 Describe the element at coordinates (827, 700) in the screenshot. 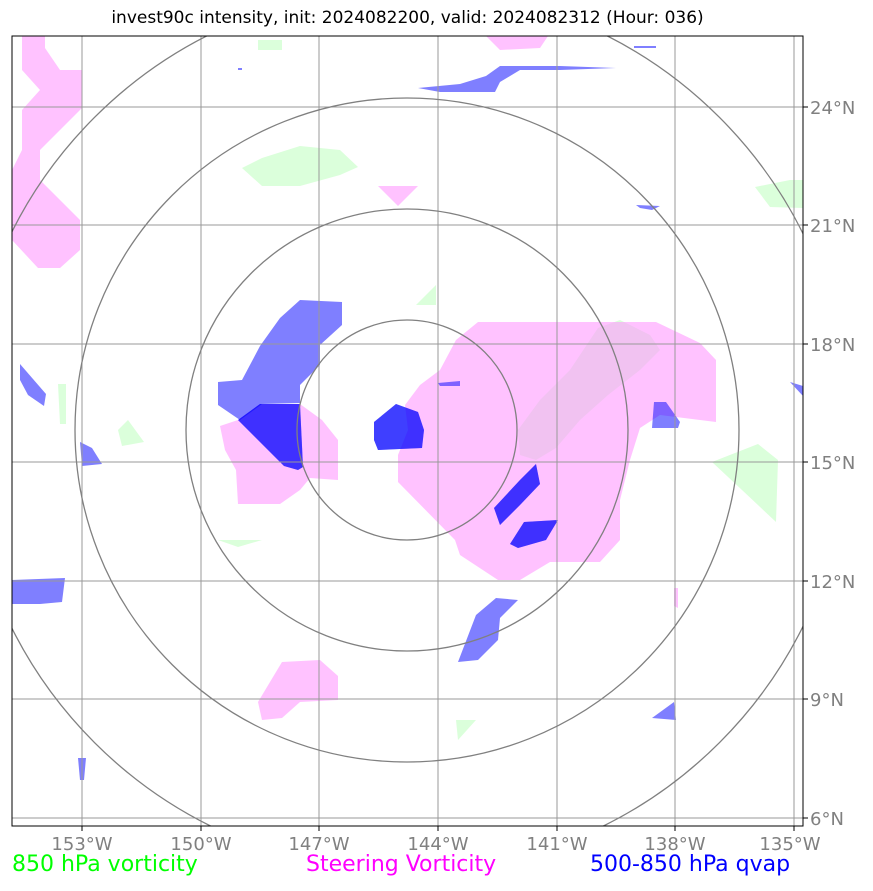

I see `lat-tick-label: 9°N` at that location.